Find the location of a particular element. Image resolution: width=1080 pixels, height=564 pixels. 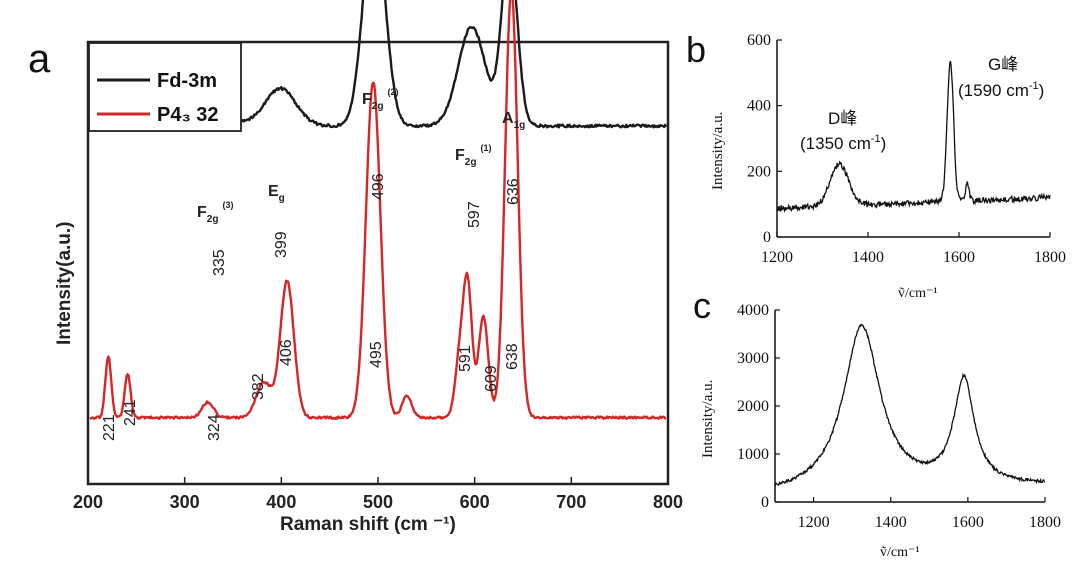

d-peak-position: (1350 cm-1) is located at coordinates (843, 143).